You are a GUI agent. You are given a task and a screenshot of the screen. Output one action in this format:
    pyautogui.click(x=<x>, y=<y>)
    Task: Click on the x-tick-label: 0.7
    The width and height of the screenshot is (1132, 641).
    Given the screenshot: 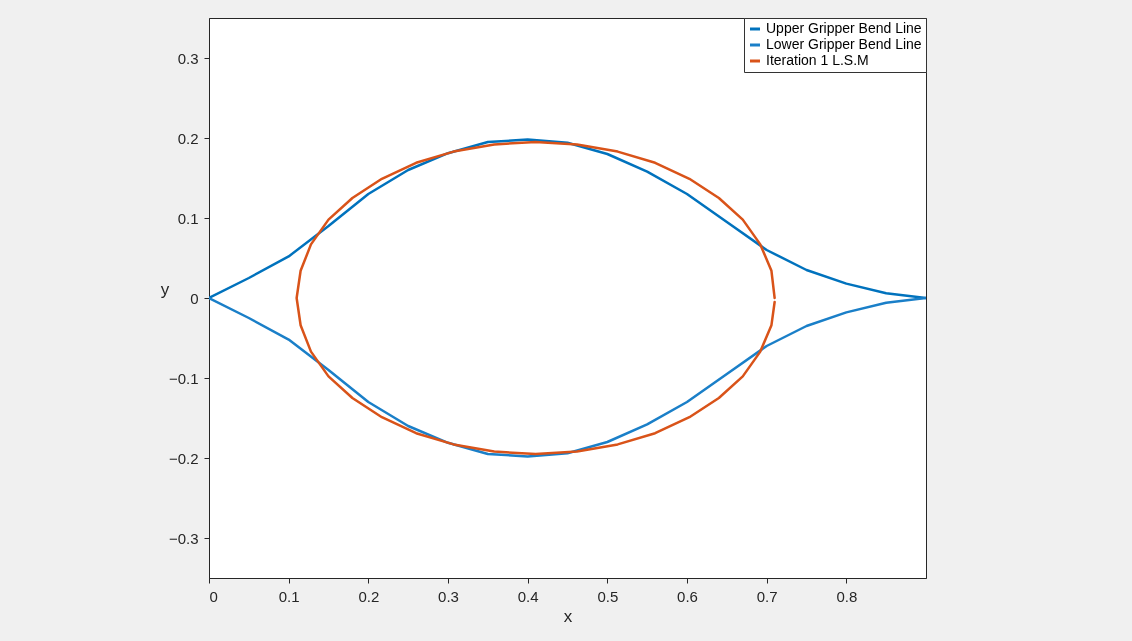 What is the action you would take?
    pyautogui.click(x=767, y=596)
    